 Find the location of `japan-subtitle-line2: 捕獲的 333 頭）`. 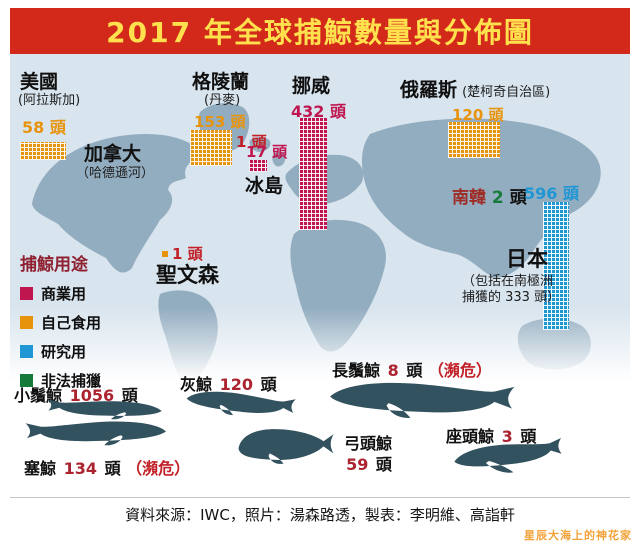

japan-subtitle-line2: 捕獲的 333 頭） is located at coordinates (511, 298).